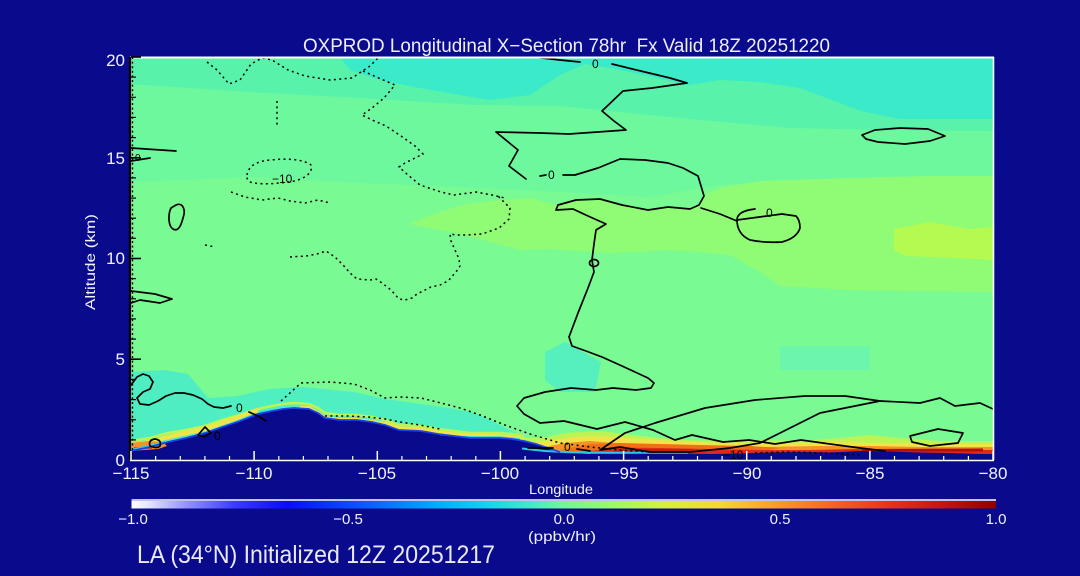 Image resolution: width=1080 pixels, height=576 pixels. I want to click on svg-text: −115, so click(130, 473).